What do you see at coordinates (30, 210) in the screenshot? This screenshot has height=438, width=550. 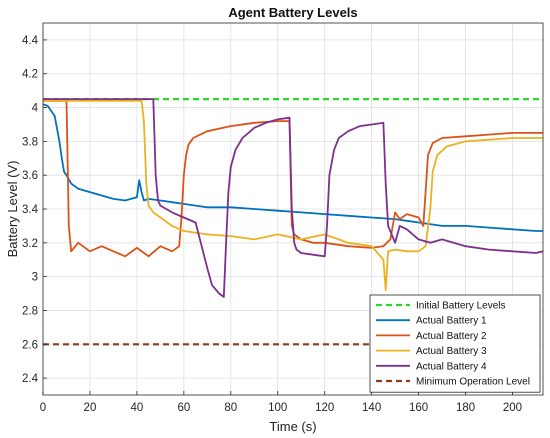 I see `y-tick-label: 3.4` at bounding box center [30, 210].